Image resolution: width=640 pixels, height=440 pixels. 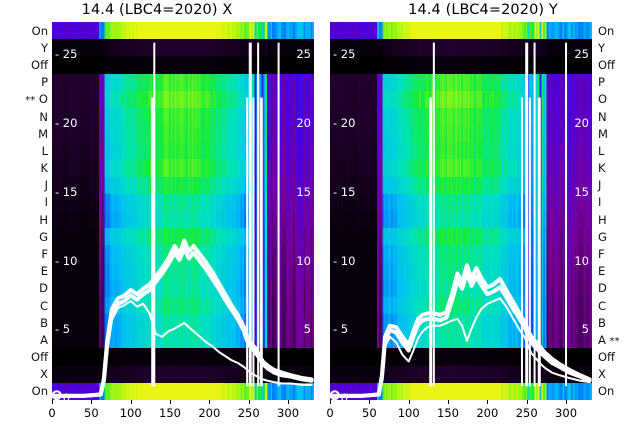 I want to click on y-tick-label-right-10: 10, so click(x=581, y=260).